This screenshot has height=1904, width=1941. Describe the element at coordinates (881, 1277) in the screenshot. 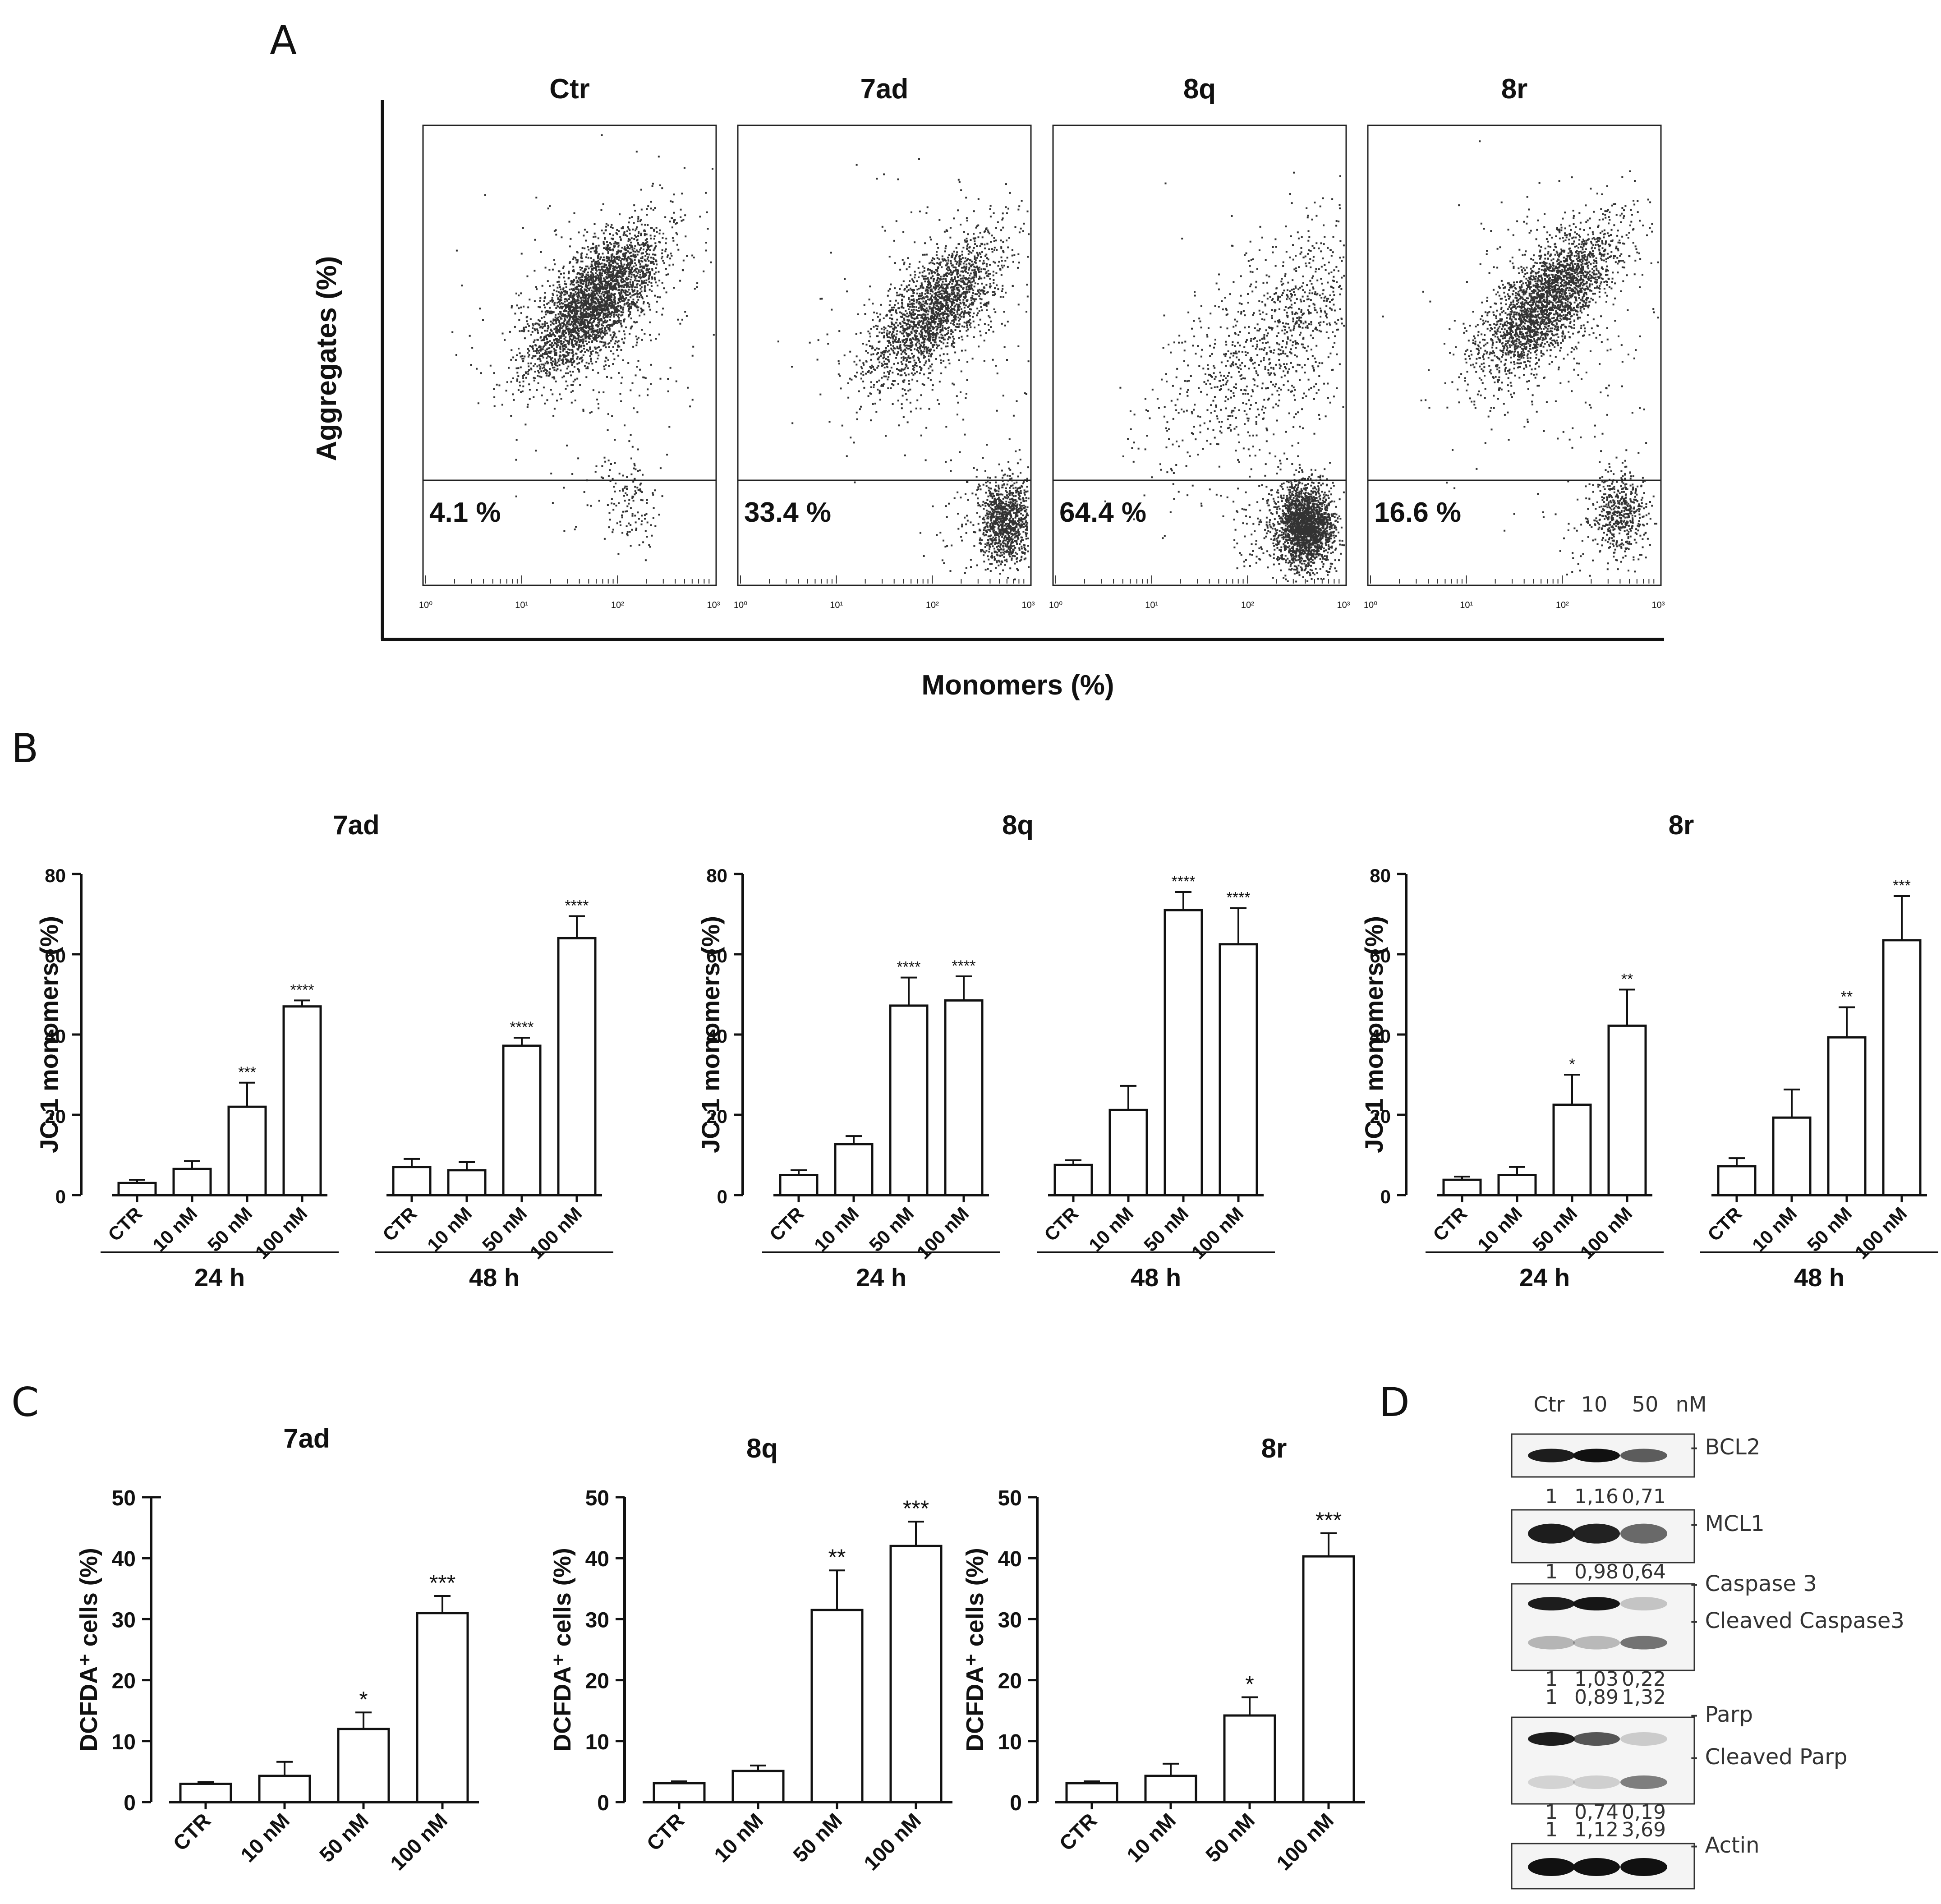

I see `group-label: 24 h` at that location.